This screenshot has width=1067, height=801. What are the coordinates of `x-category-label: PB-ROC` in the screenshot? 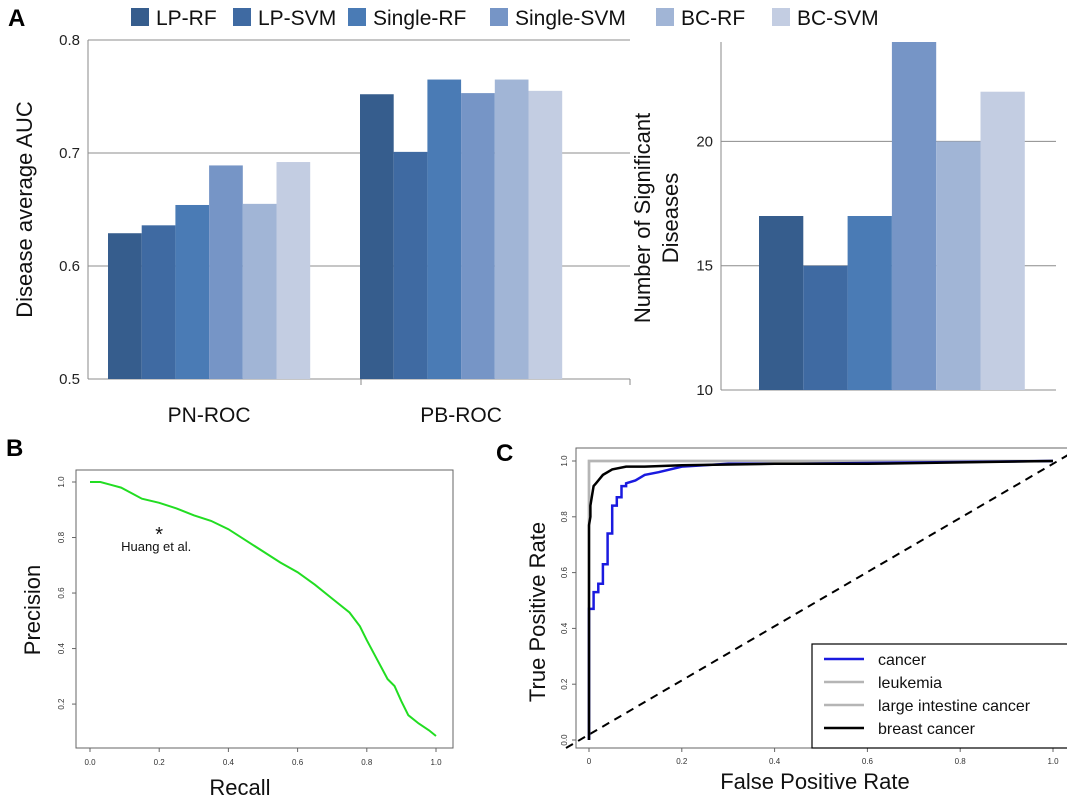 It's located at (461, 415).